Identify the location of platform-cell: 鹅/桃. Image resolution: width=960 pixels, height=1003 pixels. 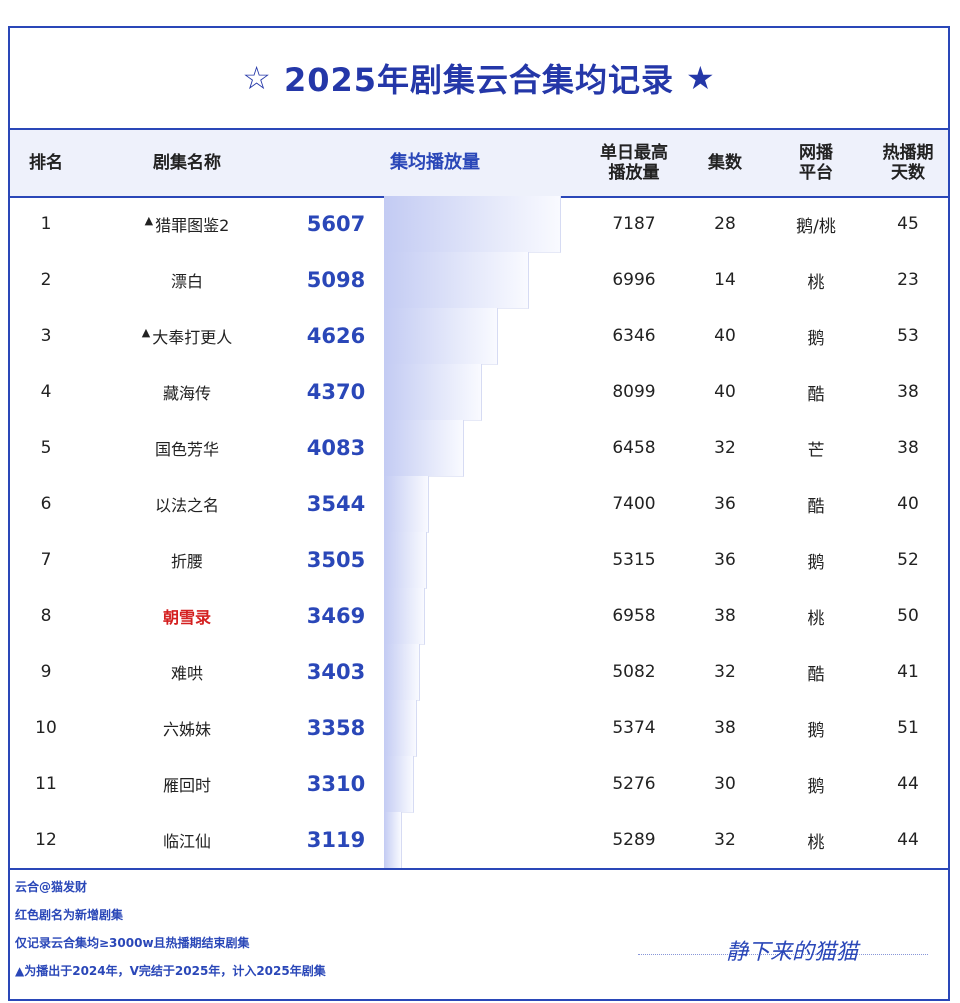
(816, 226).